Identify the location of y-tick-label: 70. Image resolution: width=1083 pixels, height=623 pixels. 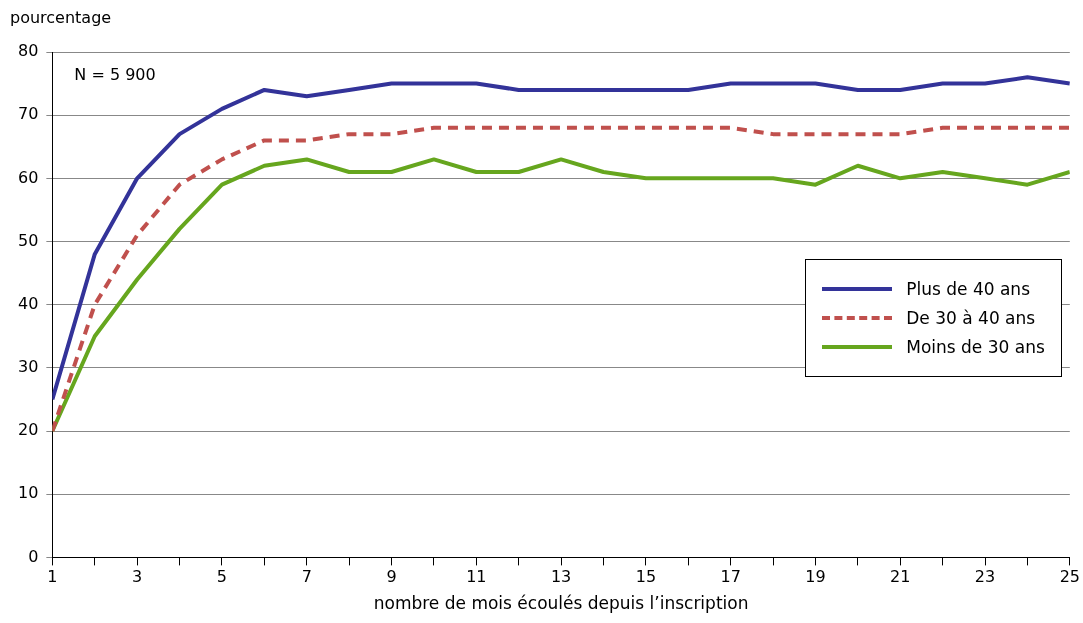
(28, 114).